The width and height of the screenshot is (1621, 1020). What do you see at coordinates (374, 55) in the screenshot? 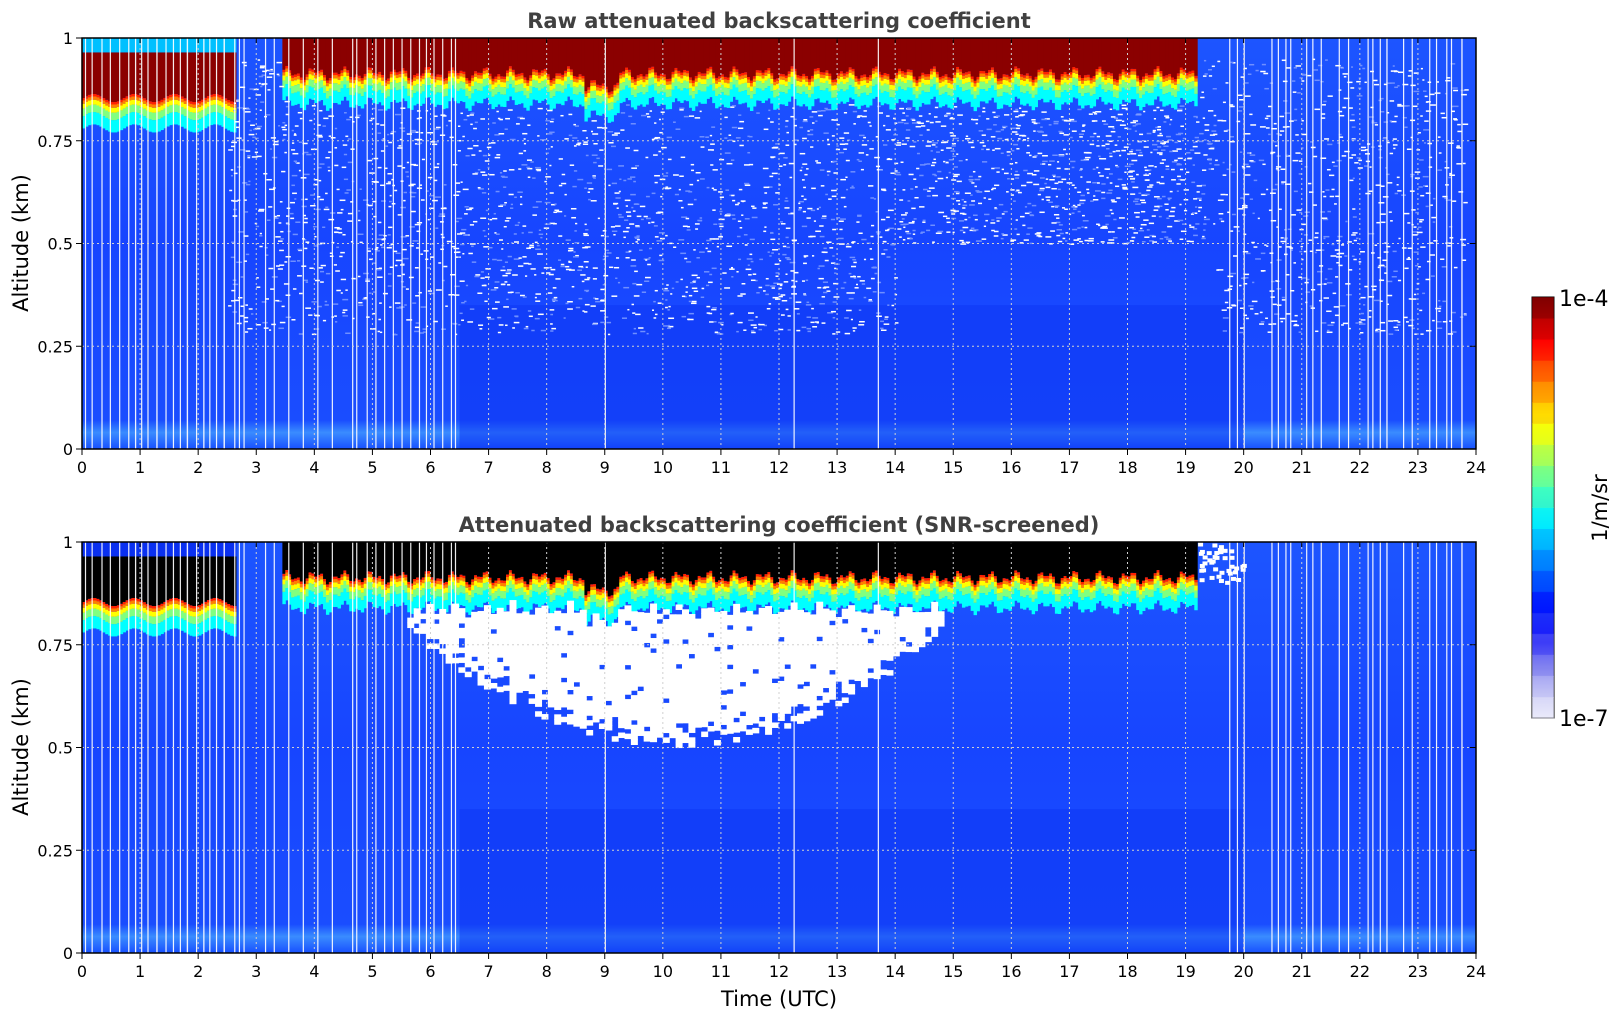
I see `cloud-layer` at bounding box center [374, 55].